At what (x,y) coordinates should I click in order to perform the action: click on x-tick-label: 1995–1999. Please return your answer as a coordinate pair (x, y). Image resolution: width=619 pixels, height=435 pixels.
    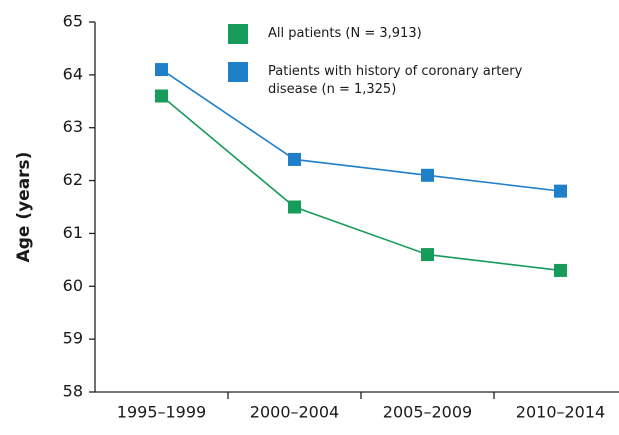
    Looking at the image, I should click on (161, 412).